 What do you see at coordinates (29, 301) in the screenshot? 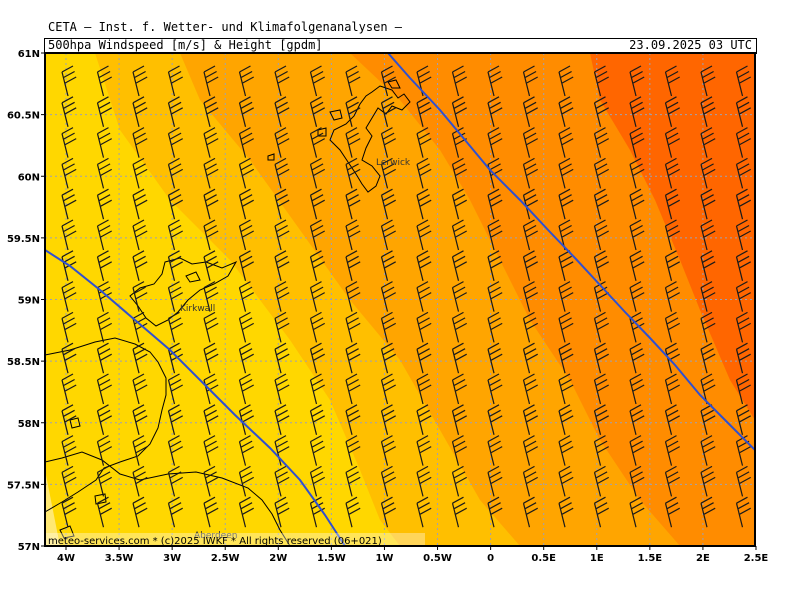
I see `lat-tick-label: 59N` at bounding box center [29, 301].